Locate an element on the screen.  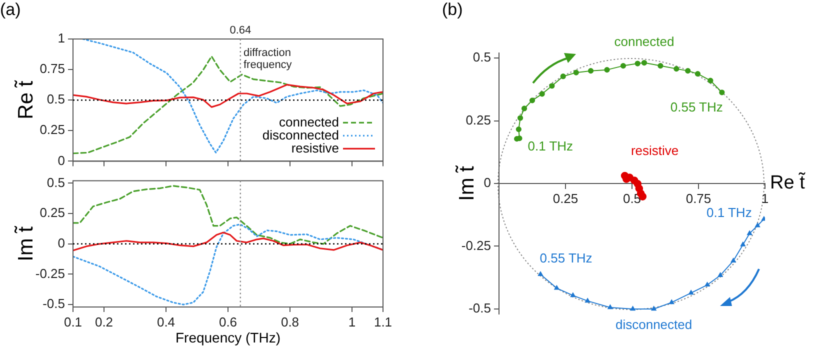
legend-label: resistive is located at coordinates (315, 148).